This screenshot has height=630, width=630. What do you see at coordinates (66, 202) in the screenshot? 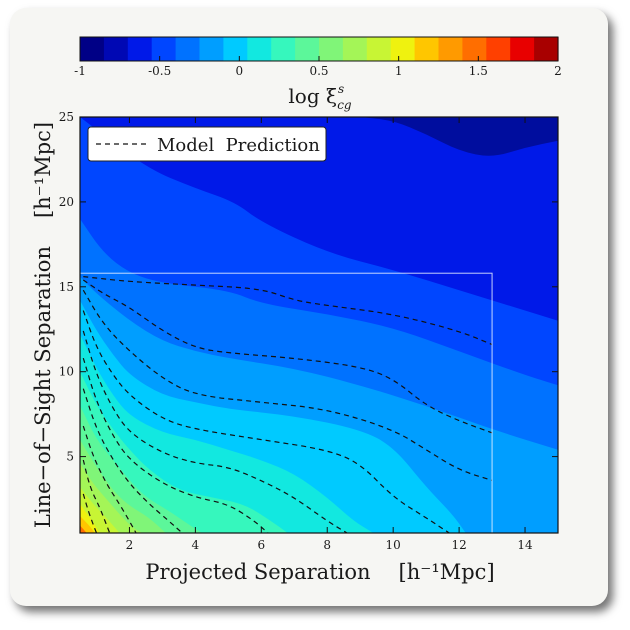
I see `y-tick-label: 20` at bounding box center [66, 202].